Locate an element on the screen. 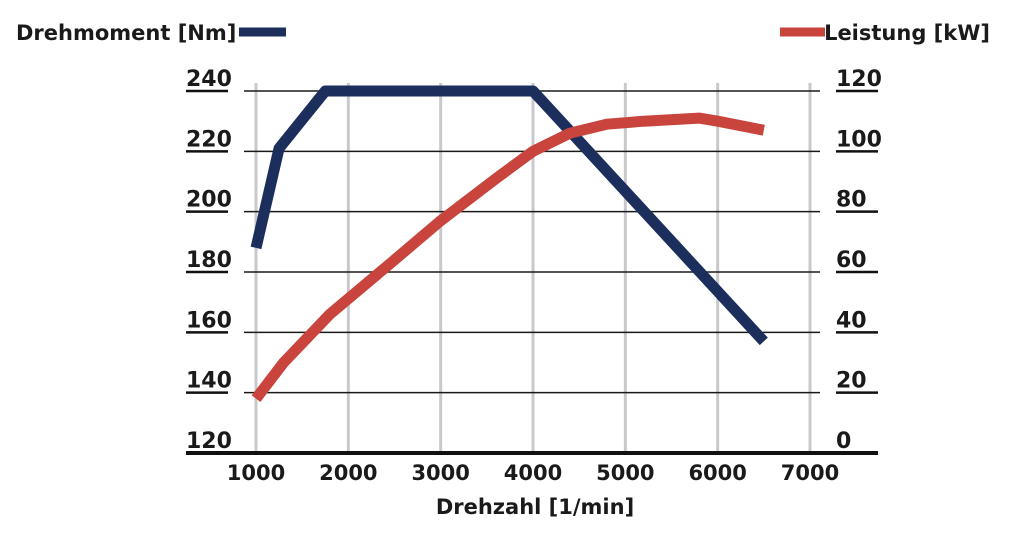 This screenshot has width=1024, height=544. right-tick-label: 100 is located at coordinates (859, 139).